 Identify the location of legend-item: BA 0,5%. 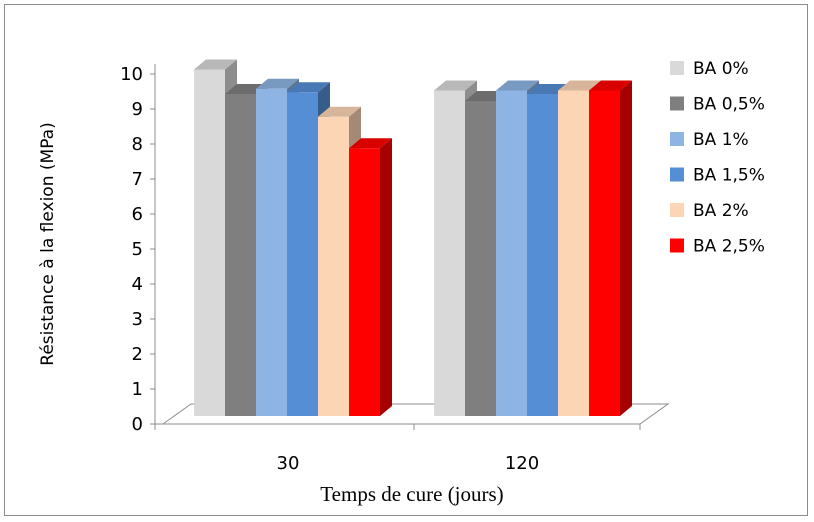
(717, 105).